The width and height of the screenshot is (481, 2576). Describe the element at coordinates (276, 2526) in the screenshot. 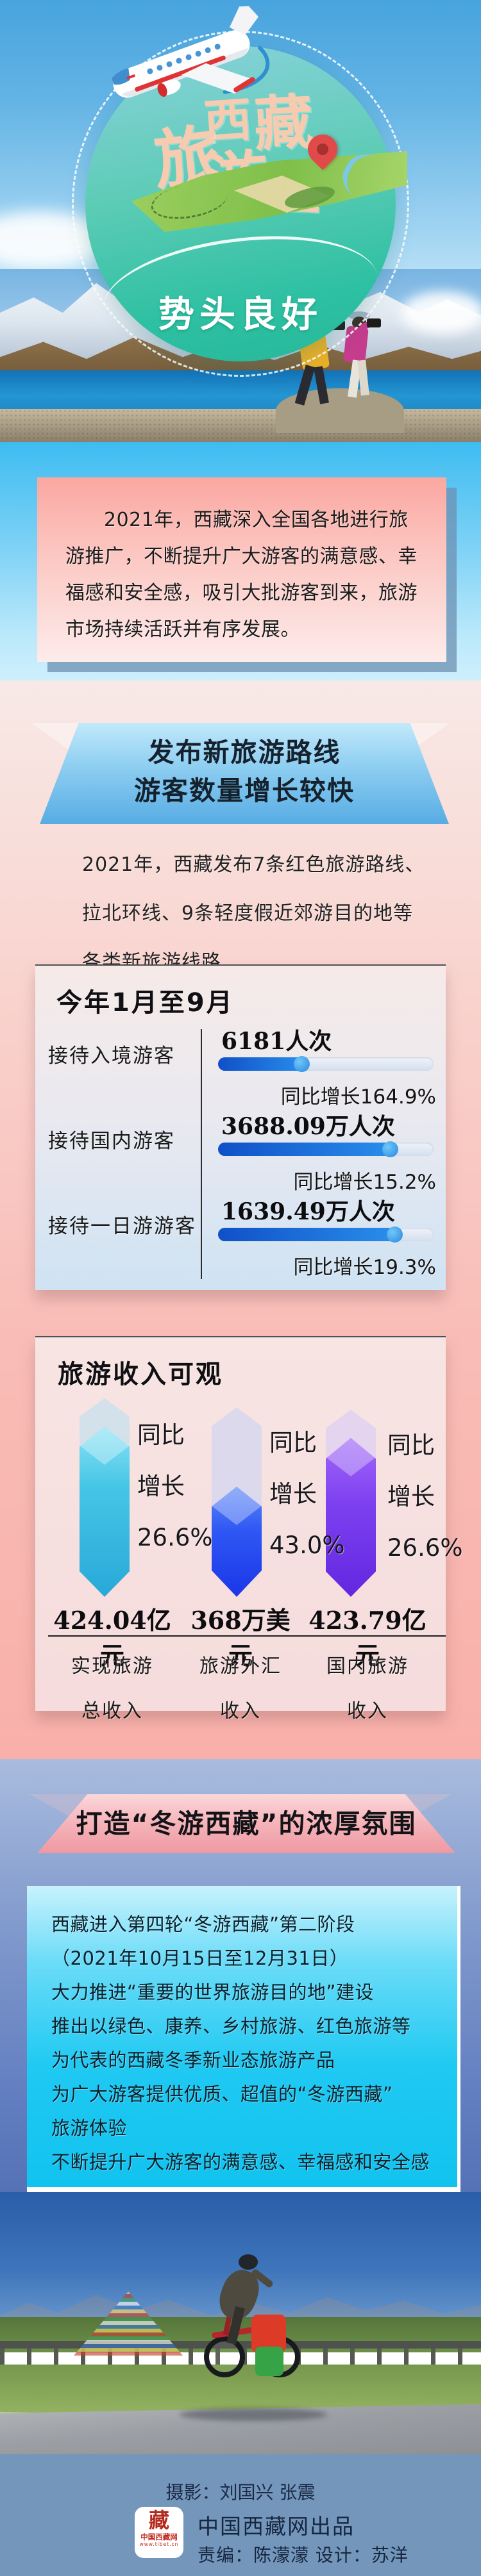

I see `produced-by: 中国西藏网出品` at that location.